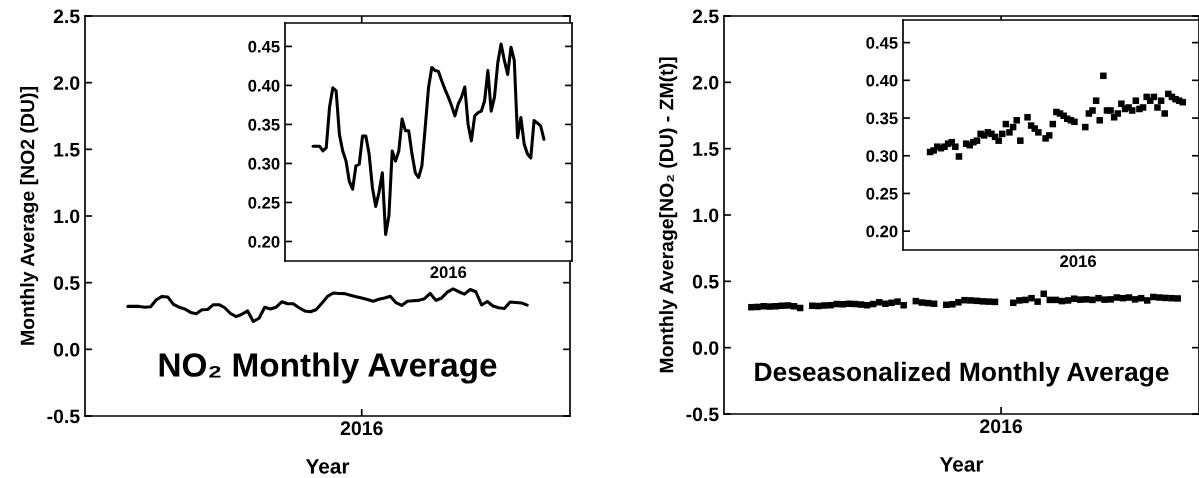 Image resolution: width=1199 pixels, height=478 pixels. What do you see at coordinates (29, 216) in the screenshot?
I see `y-axis-title: Monthly Average [NO2 (DU)]` at bounding box center [29, 216].